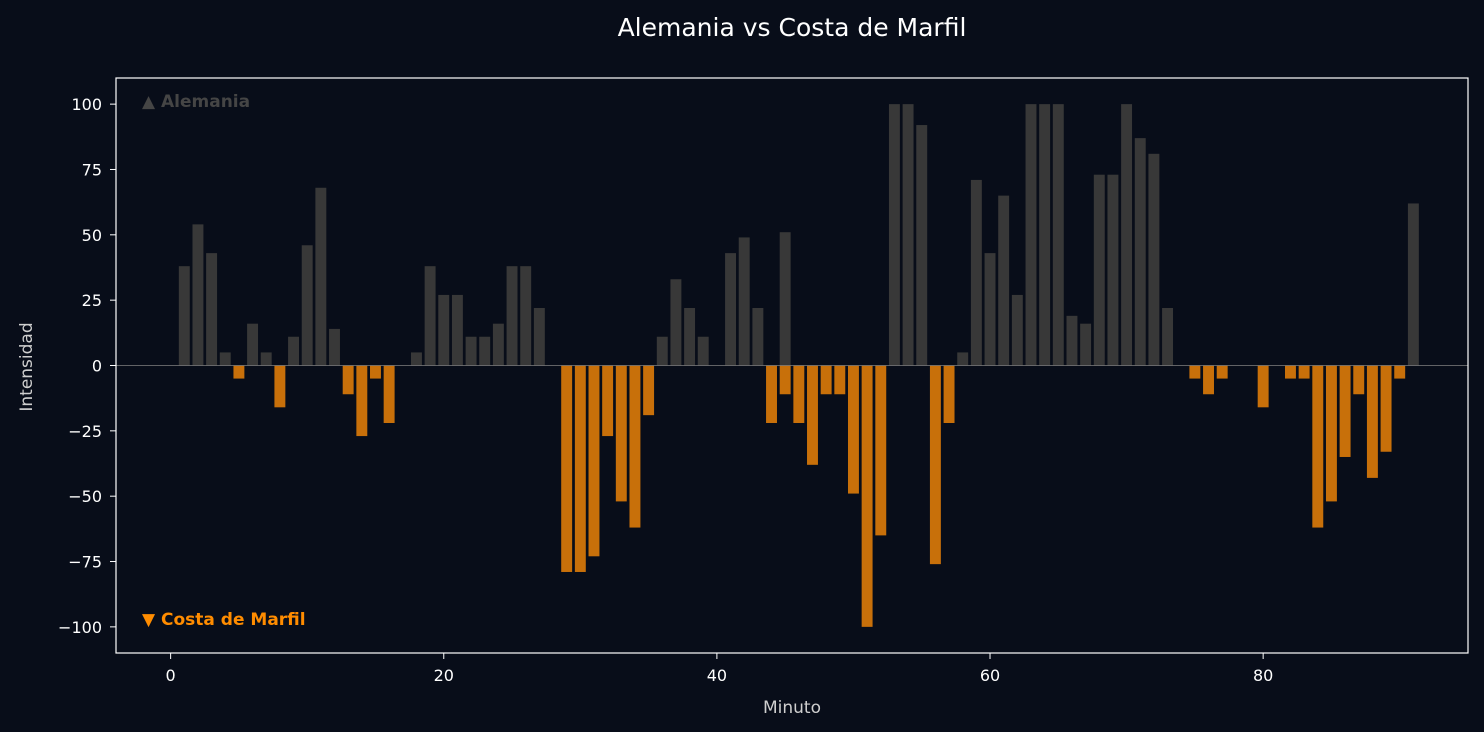  Describe the element at coordinates (196, 102) in the screenshot. I see `legend-alemania: ▲ Alemania` at that location.